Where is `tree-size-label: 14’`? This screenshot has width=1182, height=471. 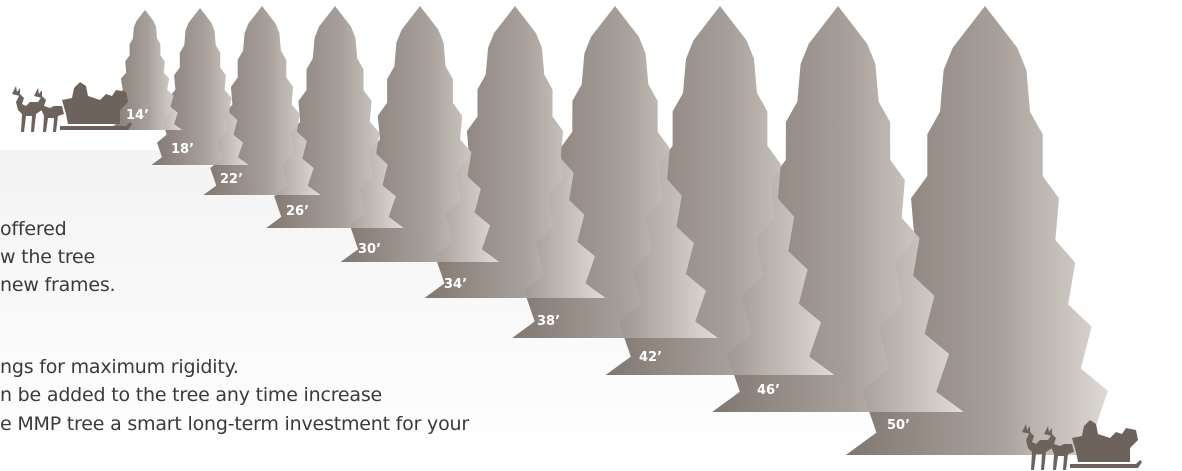
tree-size-label: 14’ is located at coordinates (138, 115).